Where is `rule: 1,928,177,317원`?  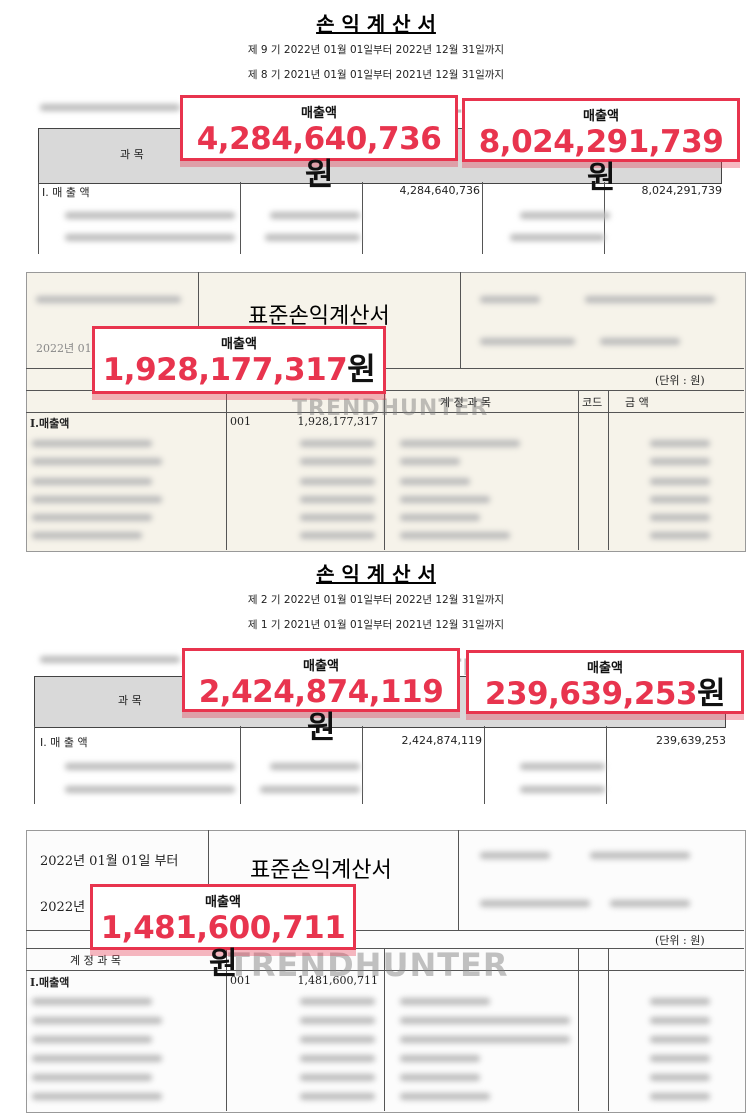
rule: 1,928,177,317원 is located at coordinates (239, 370).